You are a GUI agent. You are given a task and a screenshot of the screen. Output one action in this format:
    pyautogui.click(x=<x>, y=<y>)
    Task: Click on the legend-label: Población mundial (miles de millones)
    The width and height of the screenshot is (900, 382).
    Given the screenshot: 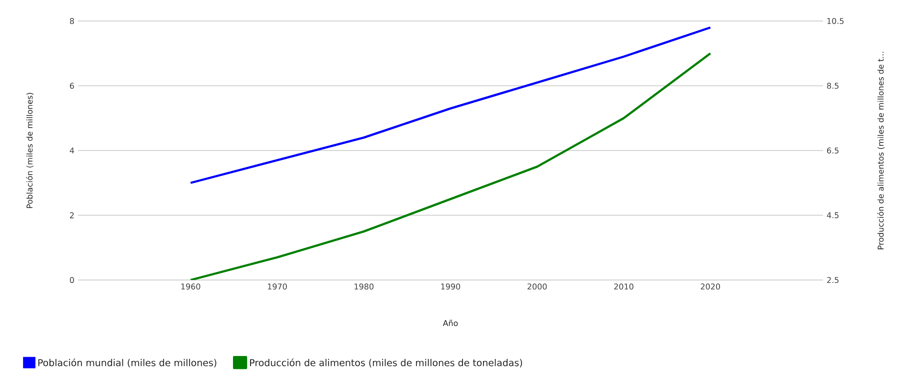 What is the action you would take?
    pyautogui.click(x=127, y=363)
    